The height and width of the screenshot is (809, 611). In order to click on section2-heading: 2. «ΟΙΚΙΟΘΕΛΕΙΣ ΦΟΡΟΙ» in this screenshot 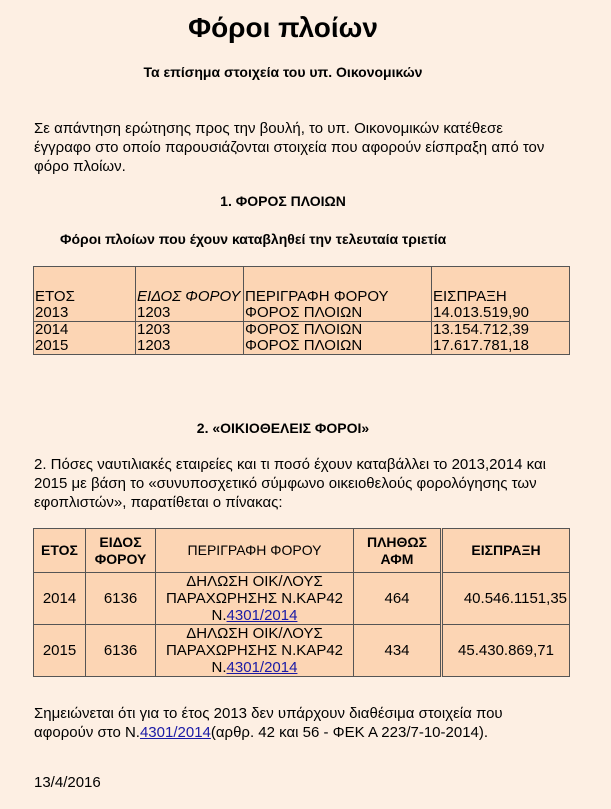, I will do `click(283, 428)`.